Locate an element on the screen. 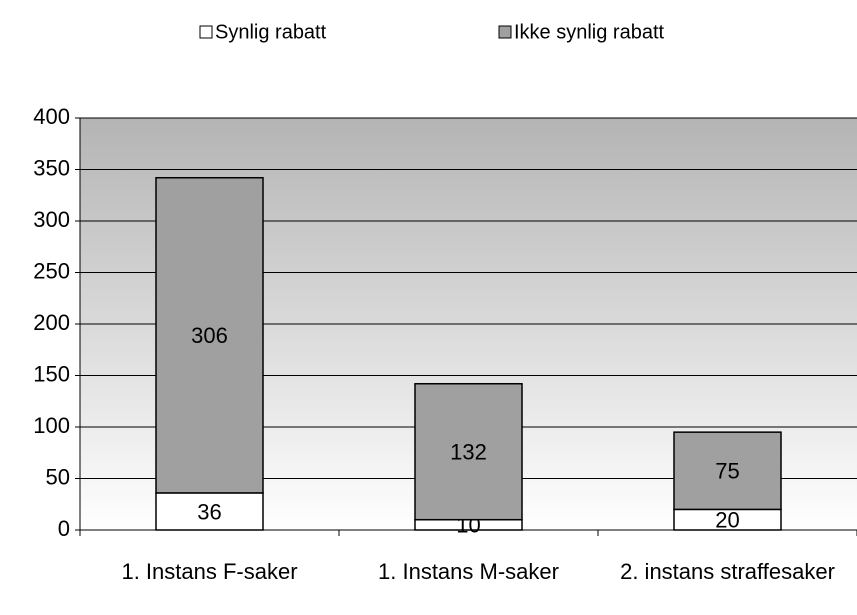  y-tick-label: 0 is located at coordinates (64, 528).